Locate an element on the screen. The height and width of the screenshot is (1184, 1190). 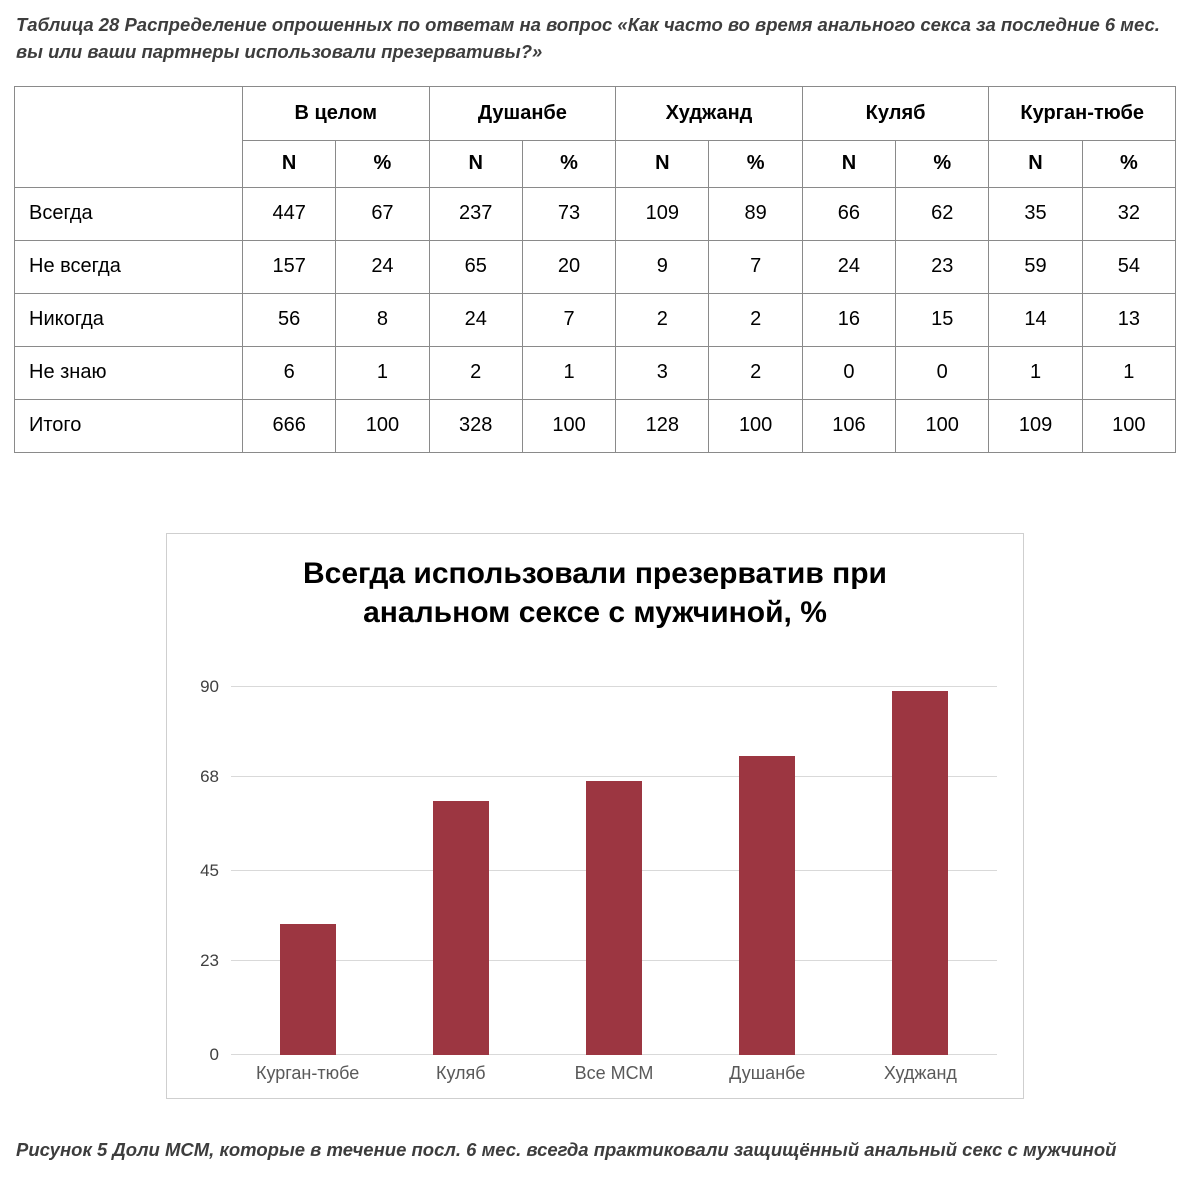
bar-Худжанд is located at coordinates (920, 872).